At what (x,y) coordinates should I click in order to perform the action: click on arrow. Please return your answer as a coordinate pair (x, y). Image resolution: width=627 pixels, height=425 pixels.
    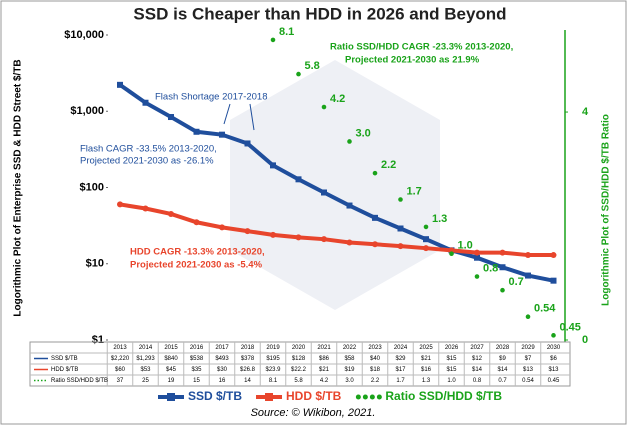
    Looking at the image, I should click on (239, 117).